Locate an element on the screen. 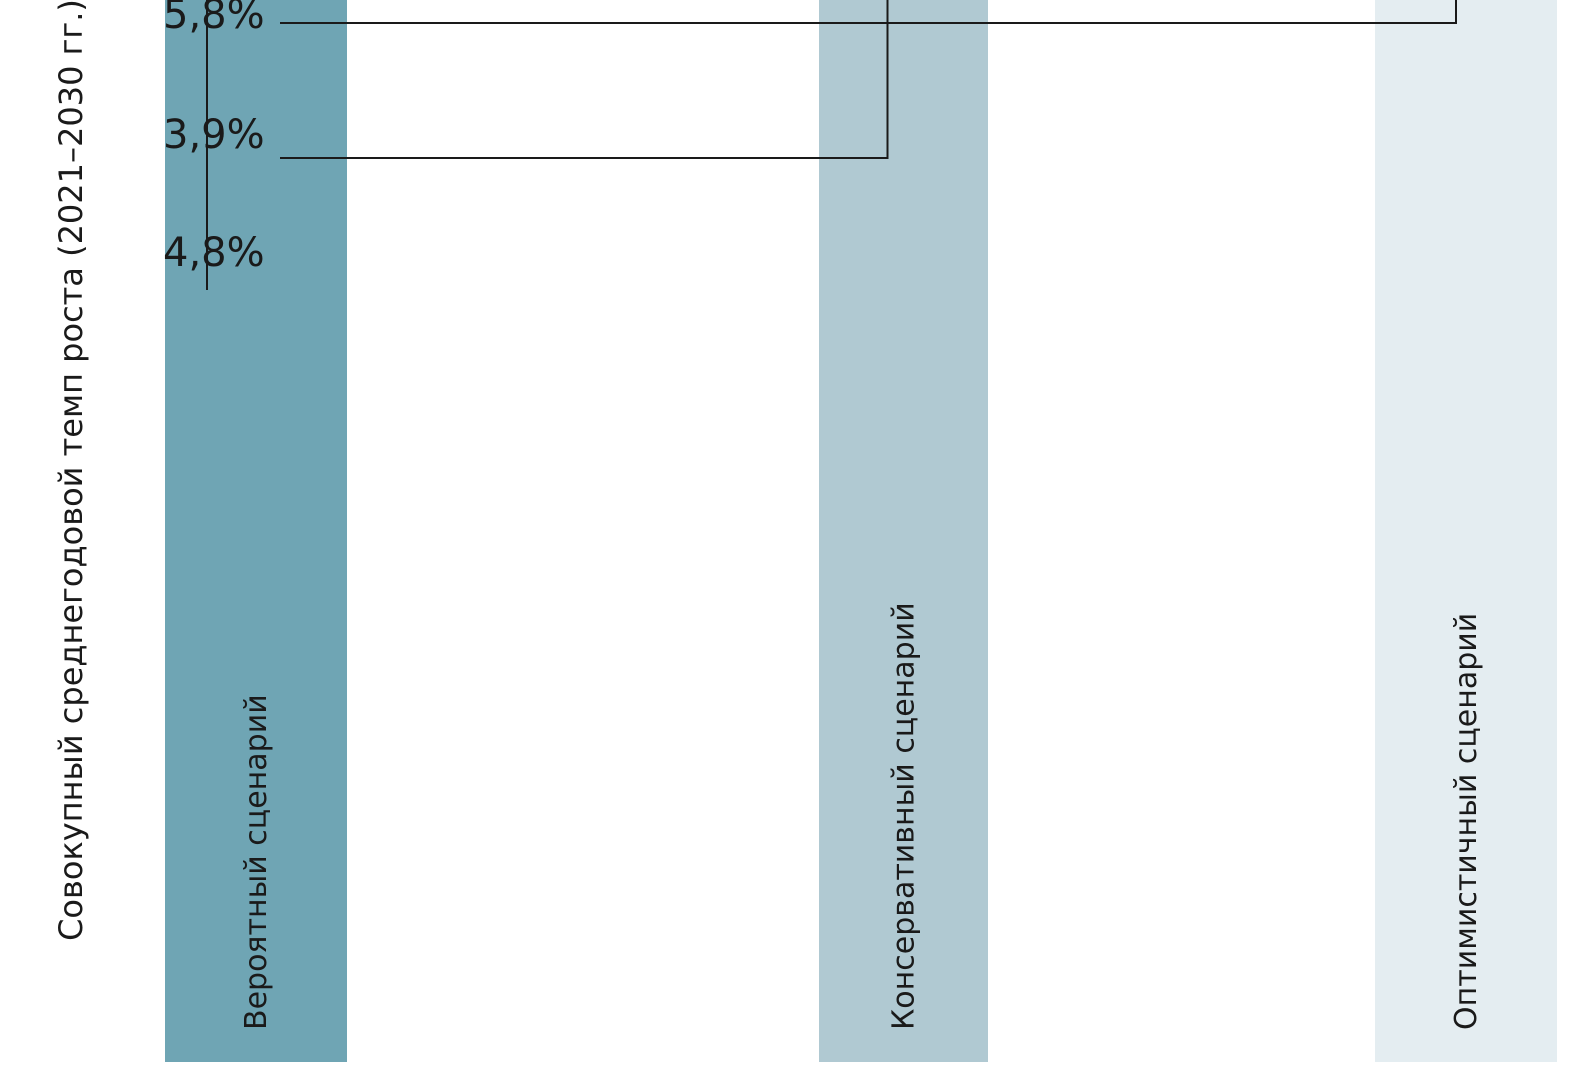 The width and height of the screenshot is (1580, 1080). bar-category-label-1: Вероятный сценарий is located at coordinates (256, 862).